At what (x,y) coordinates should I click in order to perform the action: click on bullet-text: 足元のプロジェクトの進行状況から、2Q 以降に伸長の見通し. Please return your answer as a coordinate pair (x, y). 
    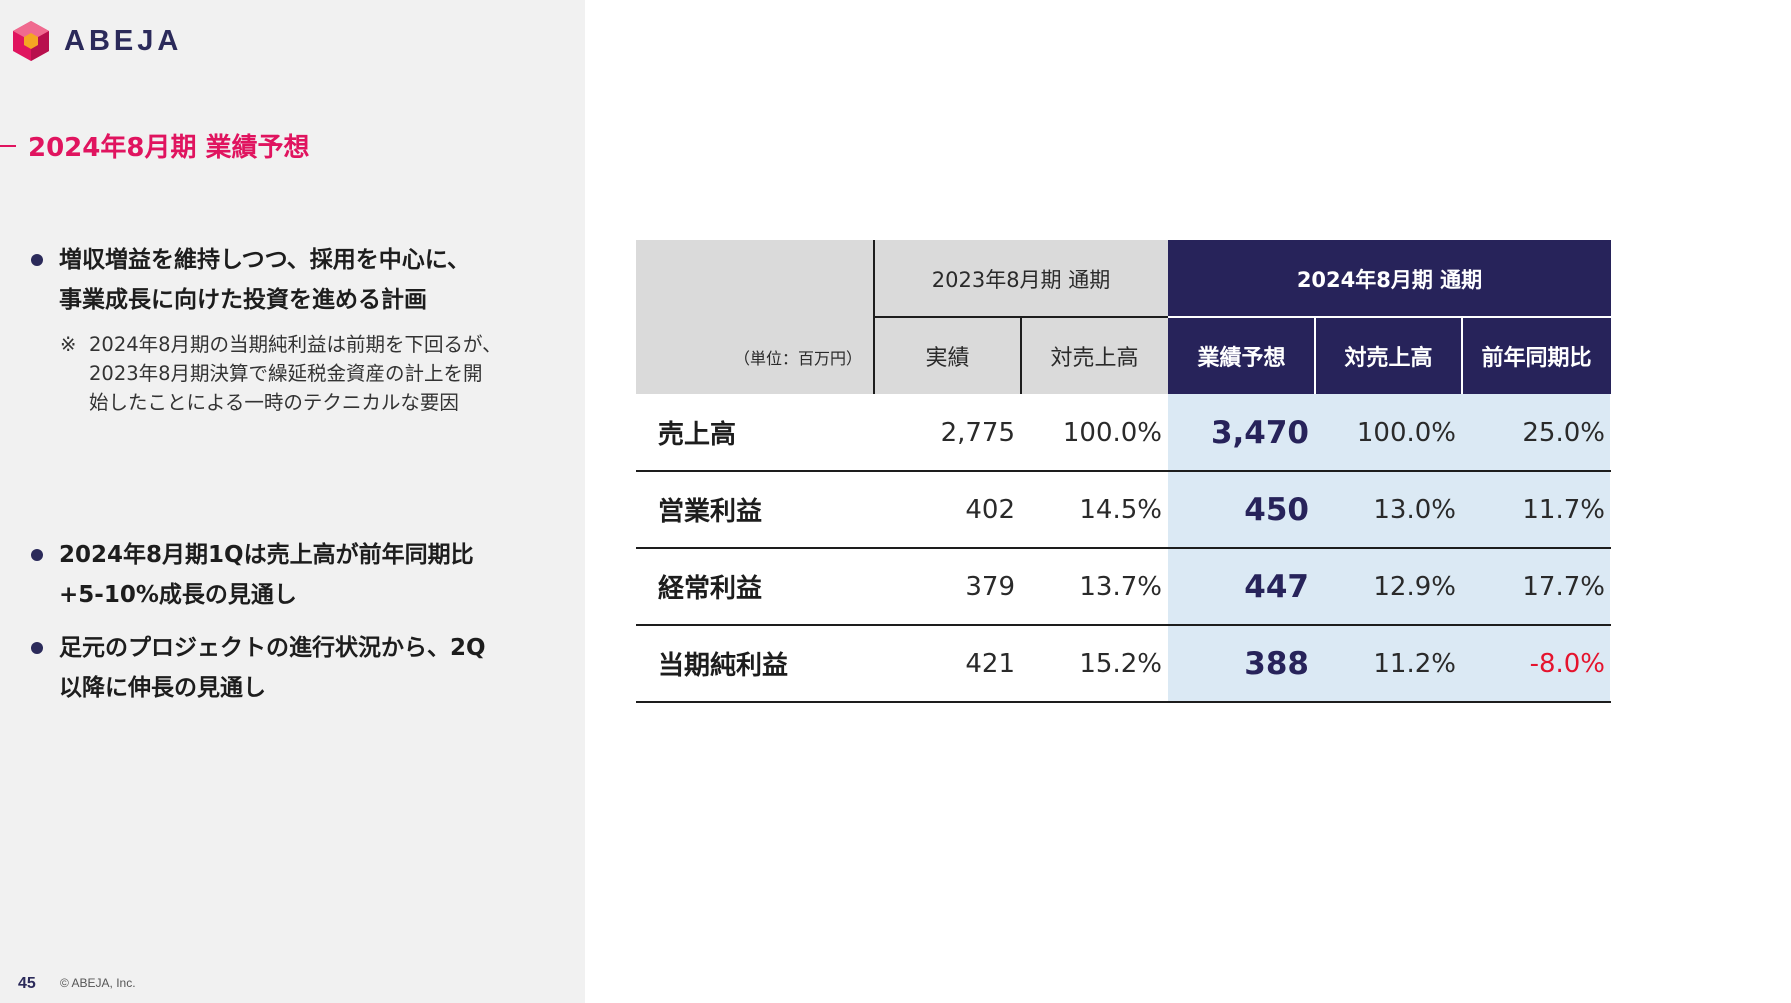
    Looking at the image, I should click on (272, 668).